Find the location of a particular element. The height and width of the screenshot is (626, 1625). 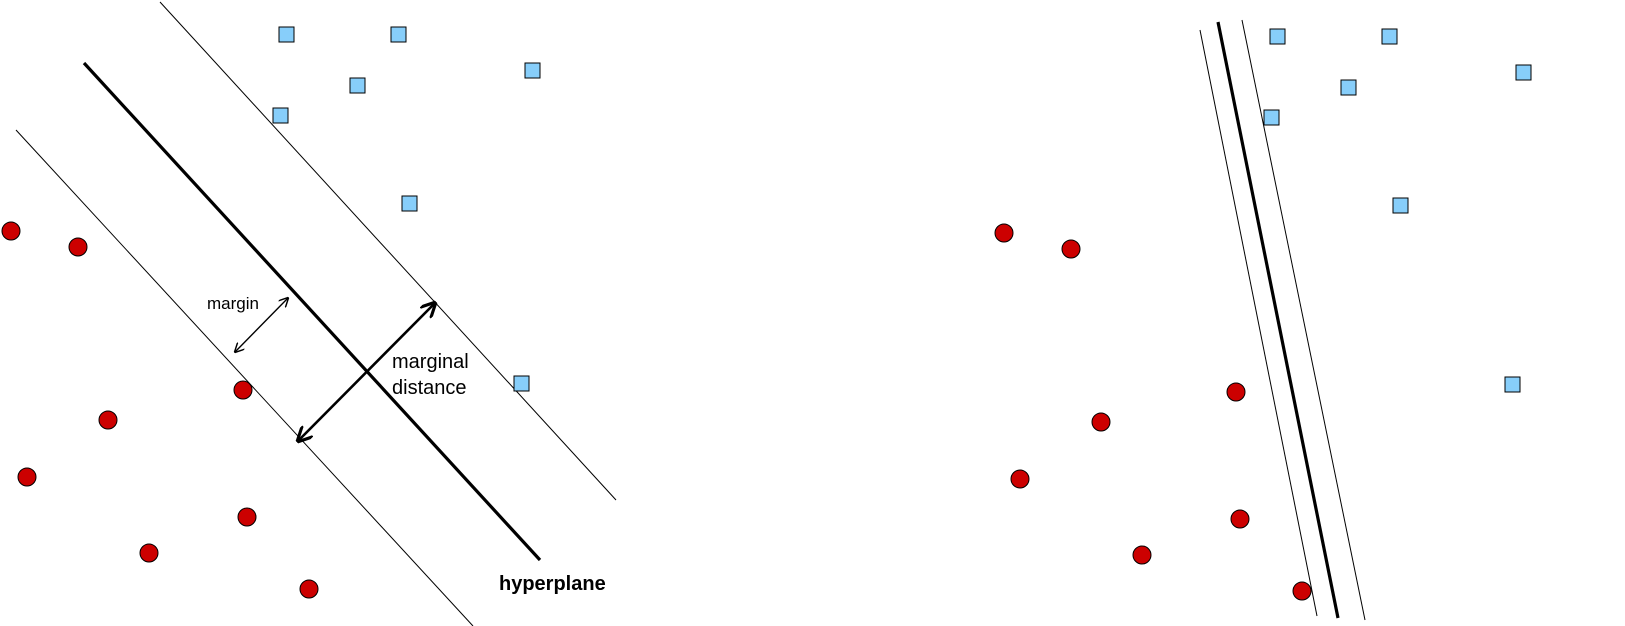

hyperplane-label: hyperplane is located at coordinates (552, 584).